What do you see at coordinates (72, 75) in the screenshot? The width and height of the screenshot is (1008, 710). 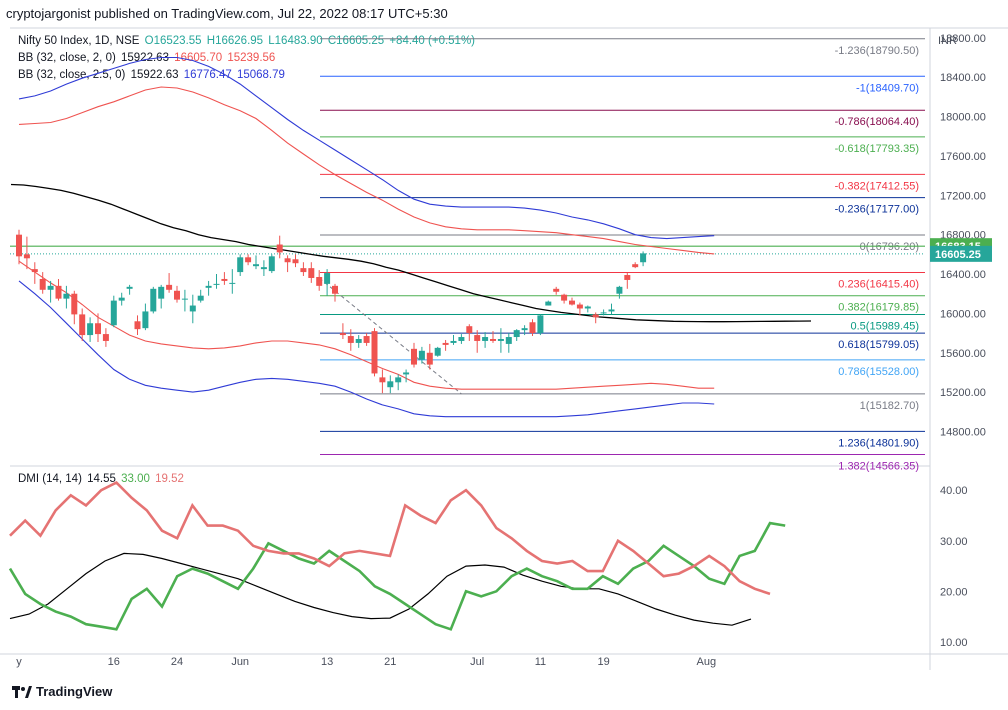 I see `bb2-name: BB (32, close, 2.5, 0)` at bounding box center [72, 75].